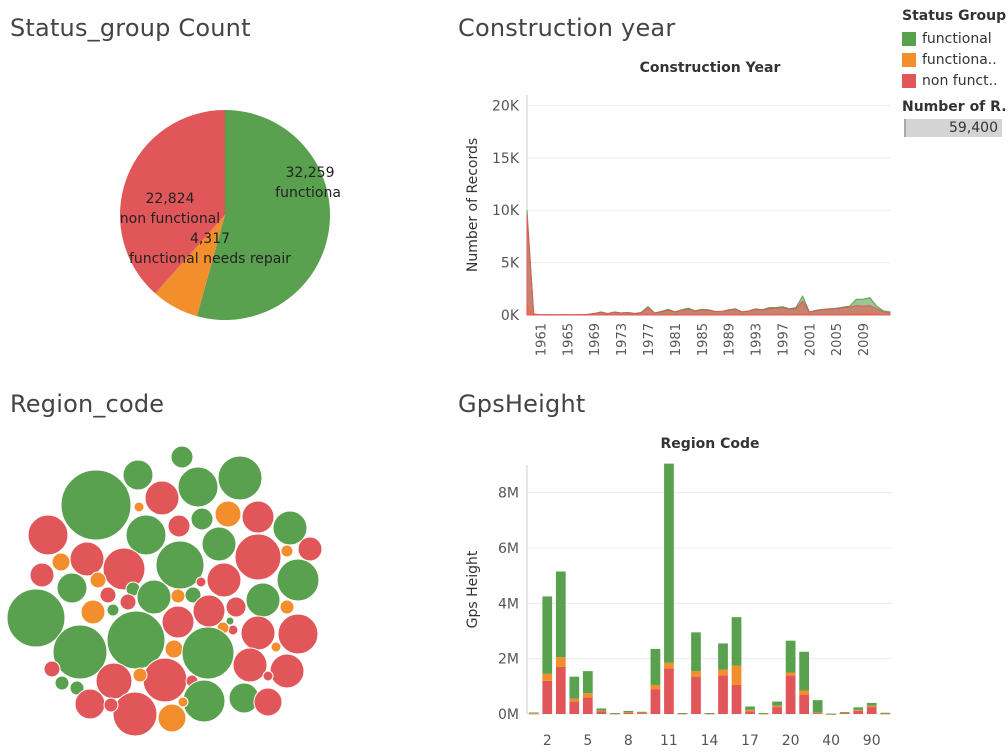 The image size is (1008, 755). Describe the element at coordinates (955, 59) in the screenshot. I see `legend-item-needs-repair: functiona..` at that location.